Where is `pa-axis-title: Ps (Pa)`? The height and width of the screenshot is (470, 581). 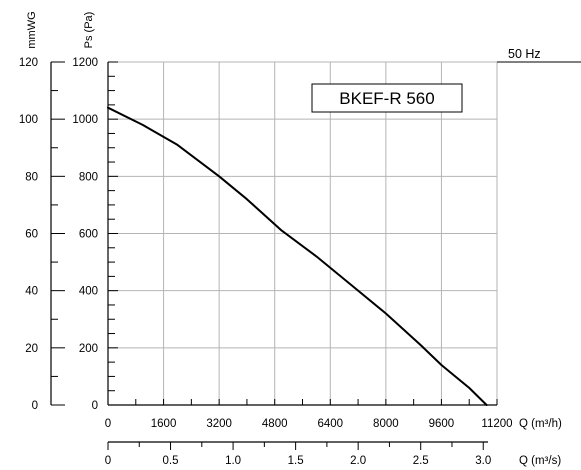
pa-axis-title: Ps (Pa) is located at coordinates (89, 30).